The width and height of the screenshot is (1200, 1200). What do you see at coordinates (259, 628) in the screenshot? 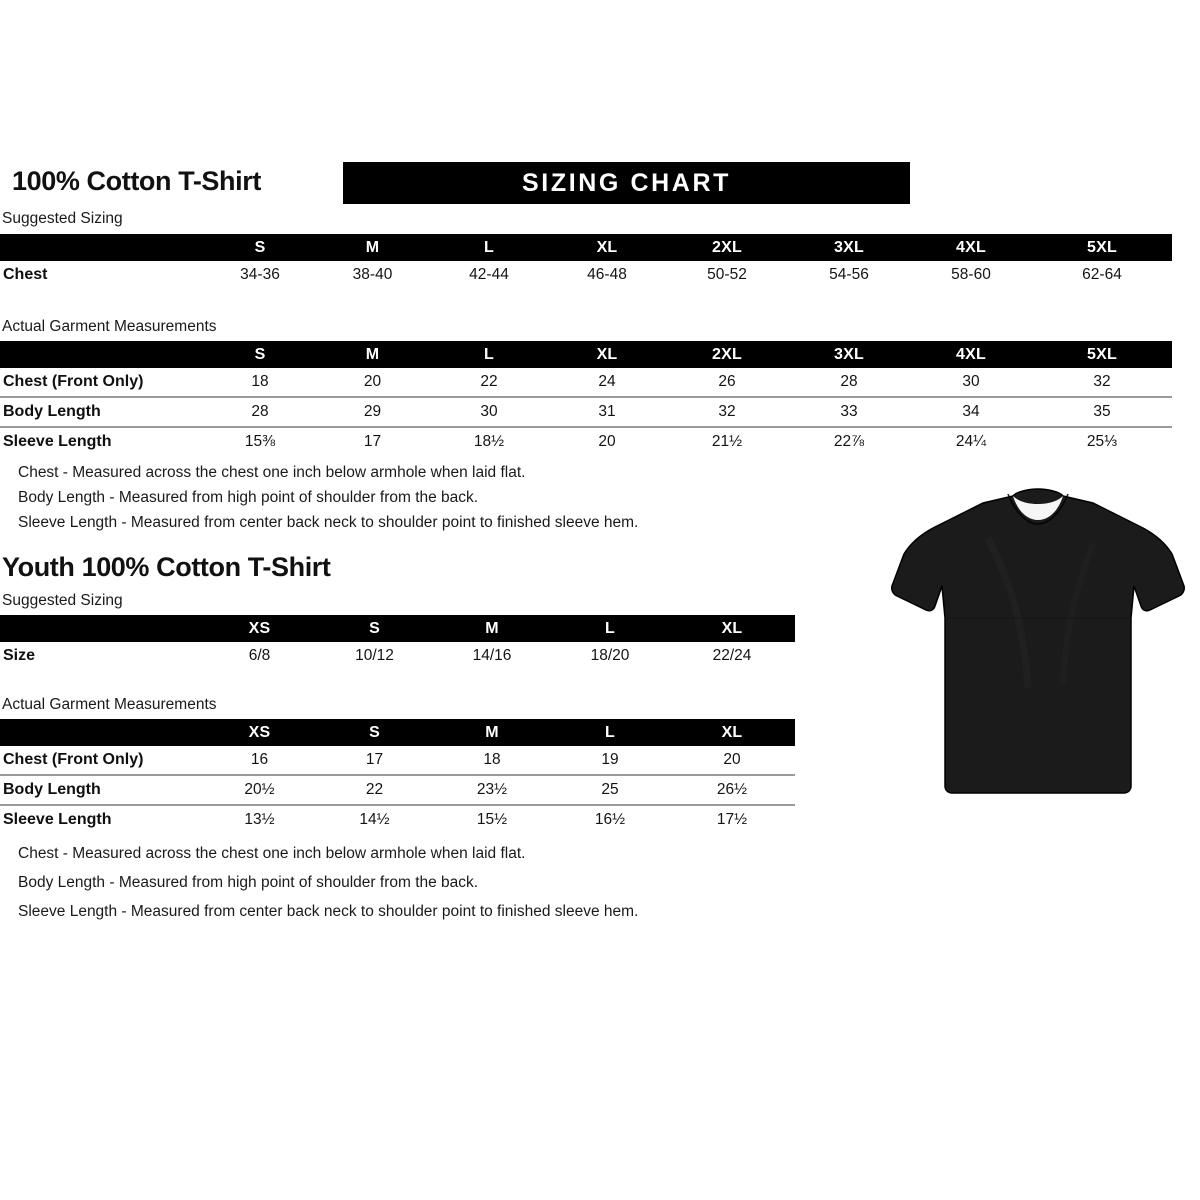
I see `column-header-size: XS` at bounding box center [259, 628].